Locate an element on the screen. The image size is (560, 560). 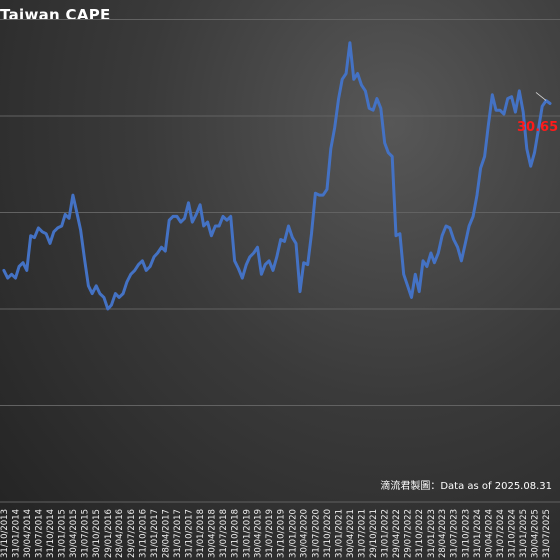
x-tick-label: 31/10/2024 is located at coordinates (513, 533).